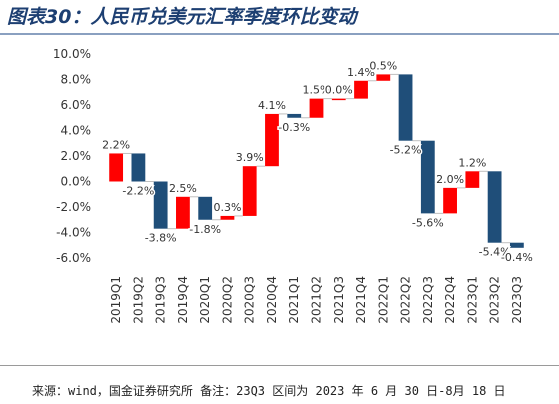 The height and width of the screenshot is (404, 559). I want to click on y-axis: 10.0% 8.0% 6.0% 4.0% 2.0% 0.0% -2.0% -4.0% -6.0%, so click(72, 156).